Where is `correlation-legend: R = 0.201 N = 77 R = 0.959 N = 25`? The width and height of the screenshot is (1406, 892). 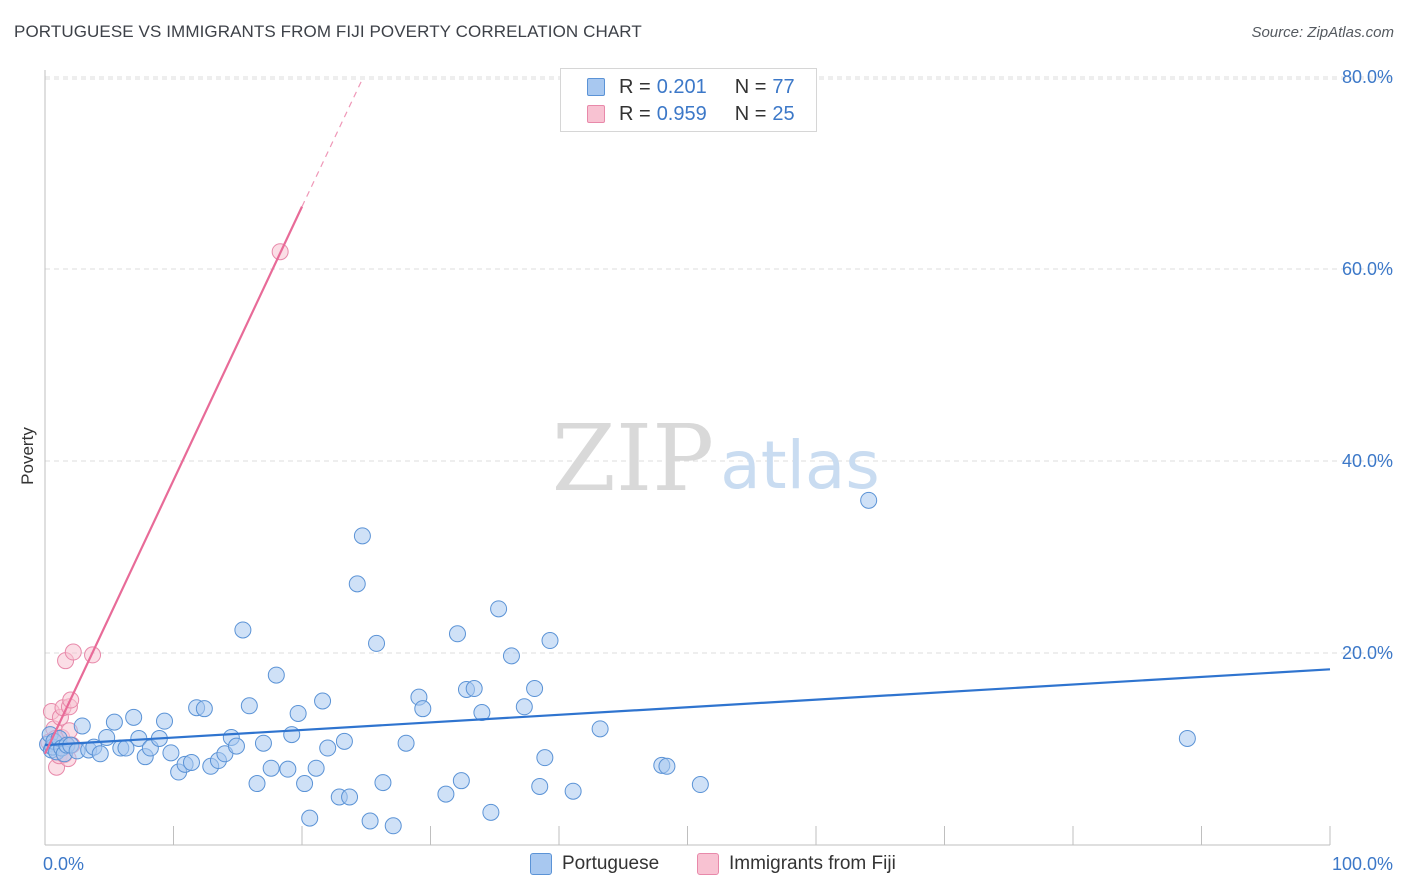
correlation-legend: R = 0.201 N = 77 R = 0.959 N = 25 is located at coordinates (688, 100).